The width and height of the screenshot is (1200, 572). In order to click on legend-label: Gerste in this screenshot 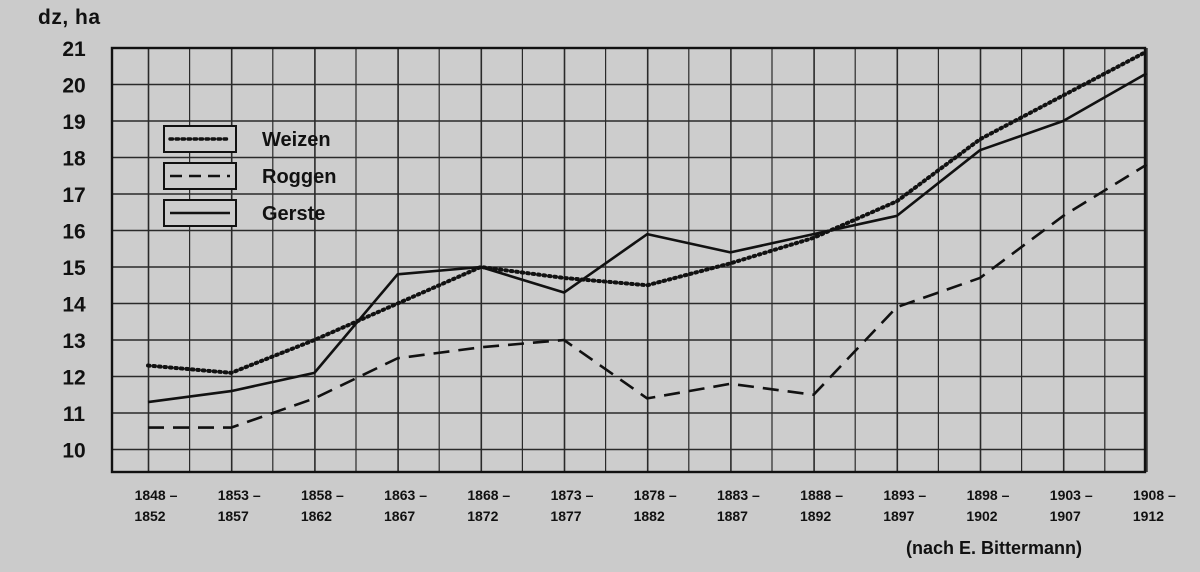, I will do `click(293, 214)`.